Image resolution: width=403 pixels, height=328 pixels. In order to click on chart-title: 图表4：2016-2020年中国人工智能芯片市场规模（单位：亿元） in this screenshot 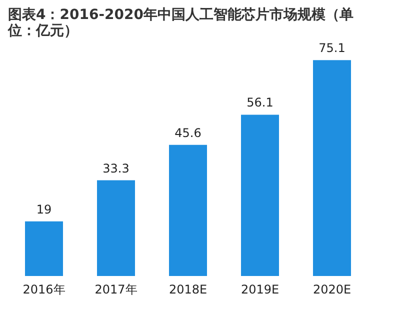, I will do `click(180, 23)`.